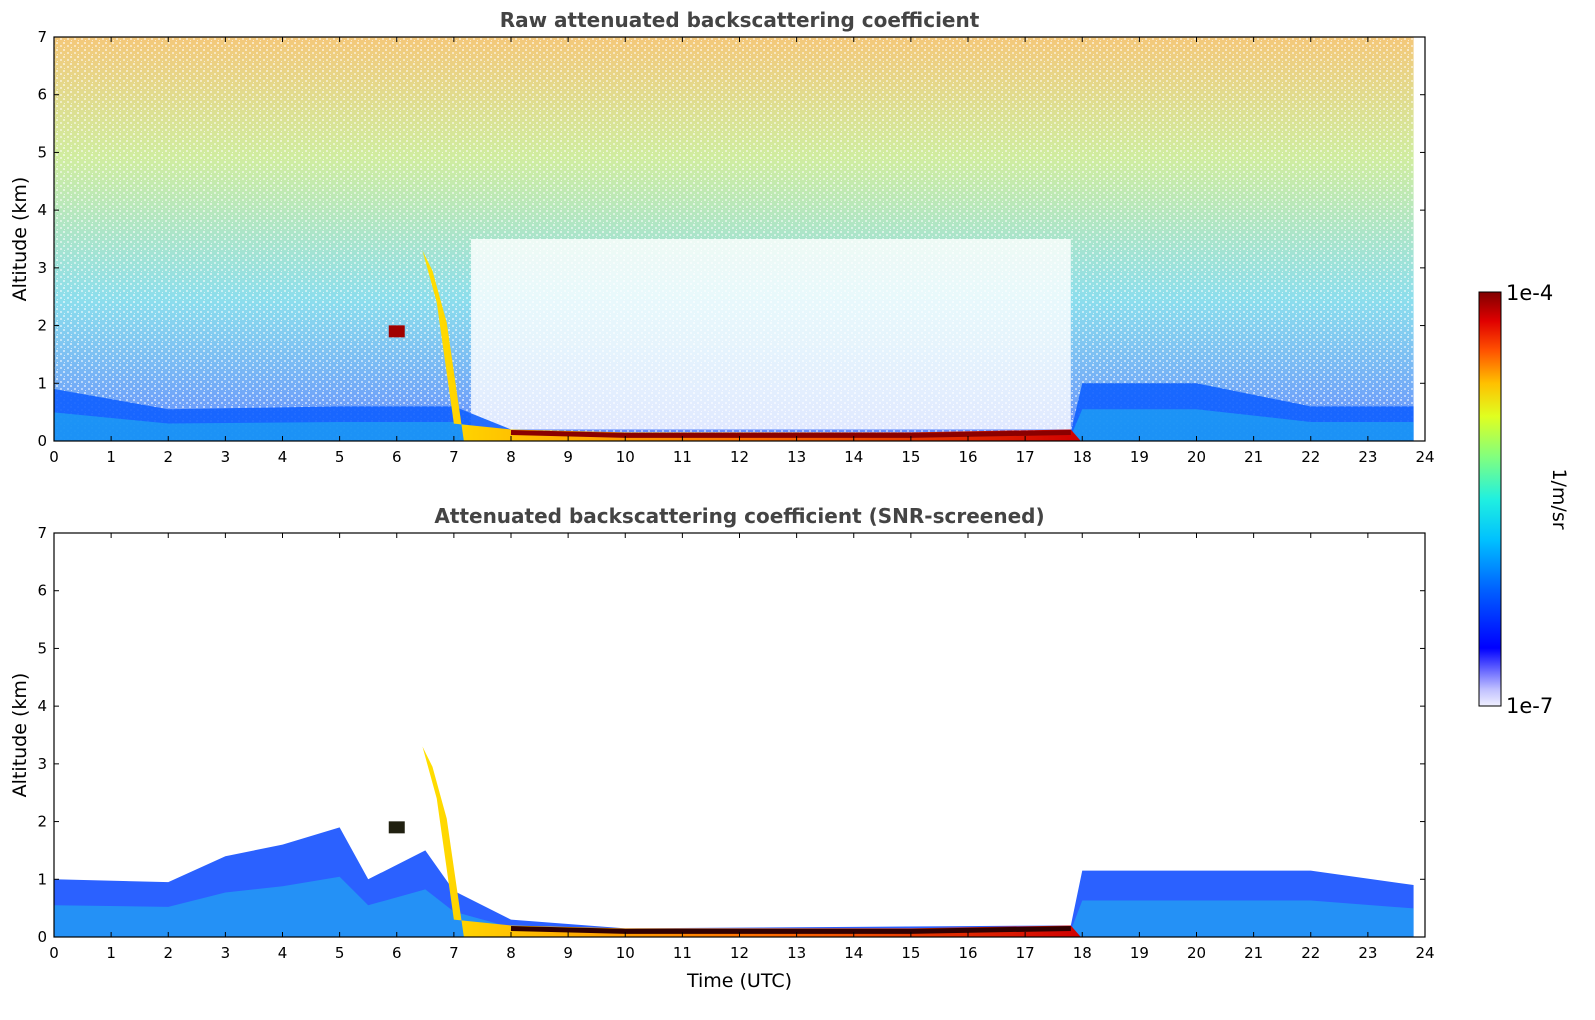  I want to click on x-axis-label: Time (UTC), so click(739, 981).